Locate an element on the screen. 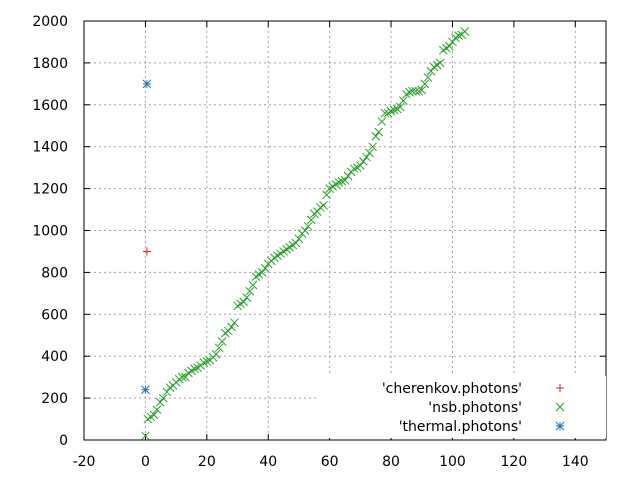 The width and height of the screenshot is (640, 480). x-tick-label: 0 is located at coordinates (145, 462).